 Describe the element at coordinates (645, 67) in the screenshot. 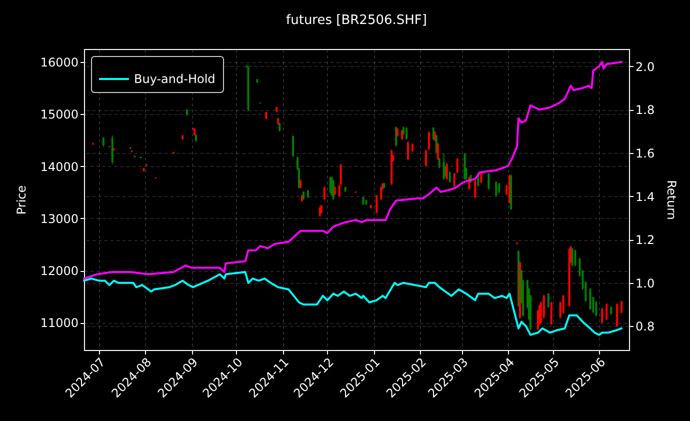

I see `y2-tick-label: 2.0` at that location.